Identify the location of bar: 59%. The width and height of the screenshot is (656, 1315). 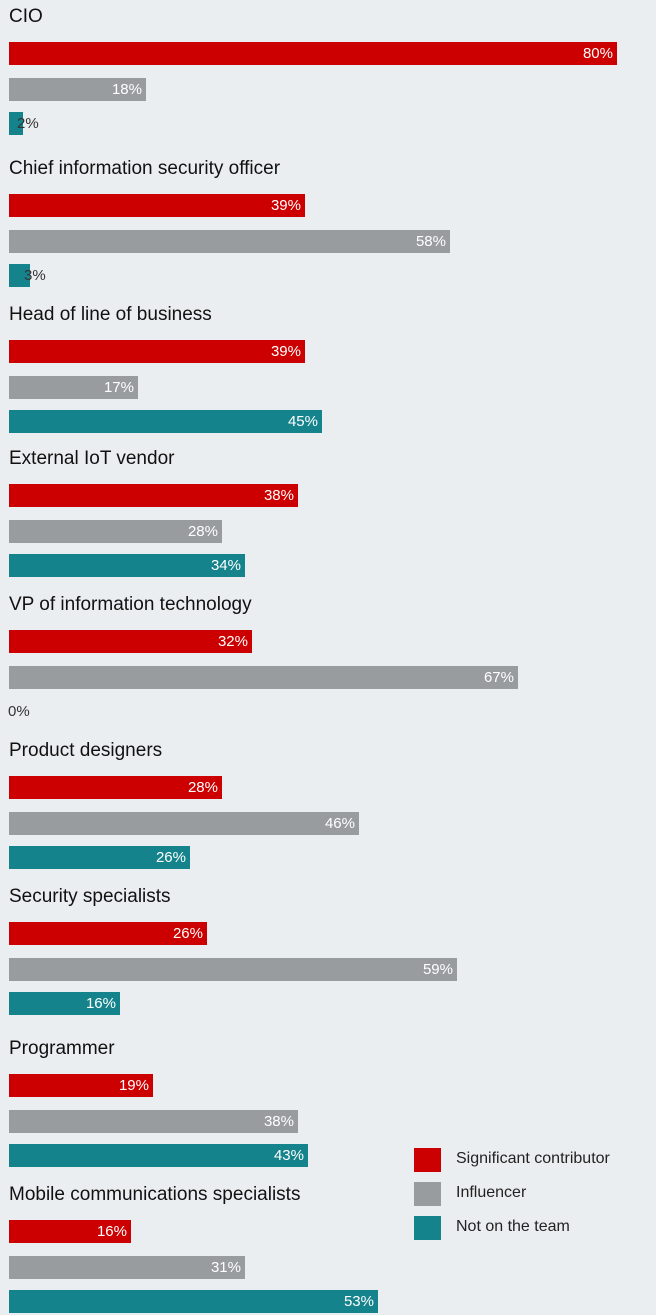
(233, 969).